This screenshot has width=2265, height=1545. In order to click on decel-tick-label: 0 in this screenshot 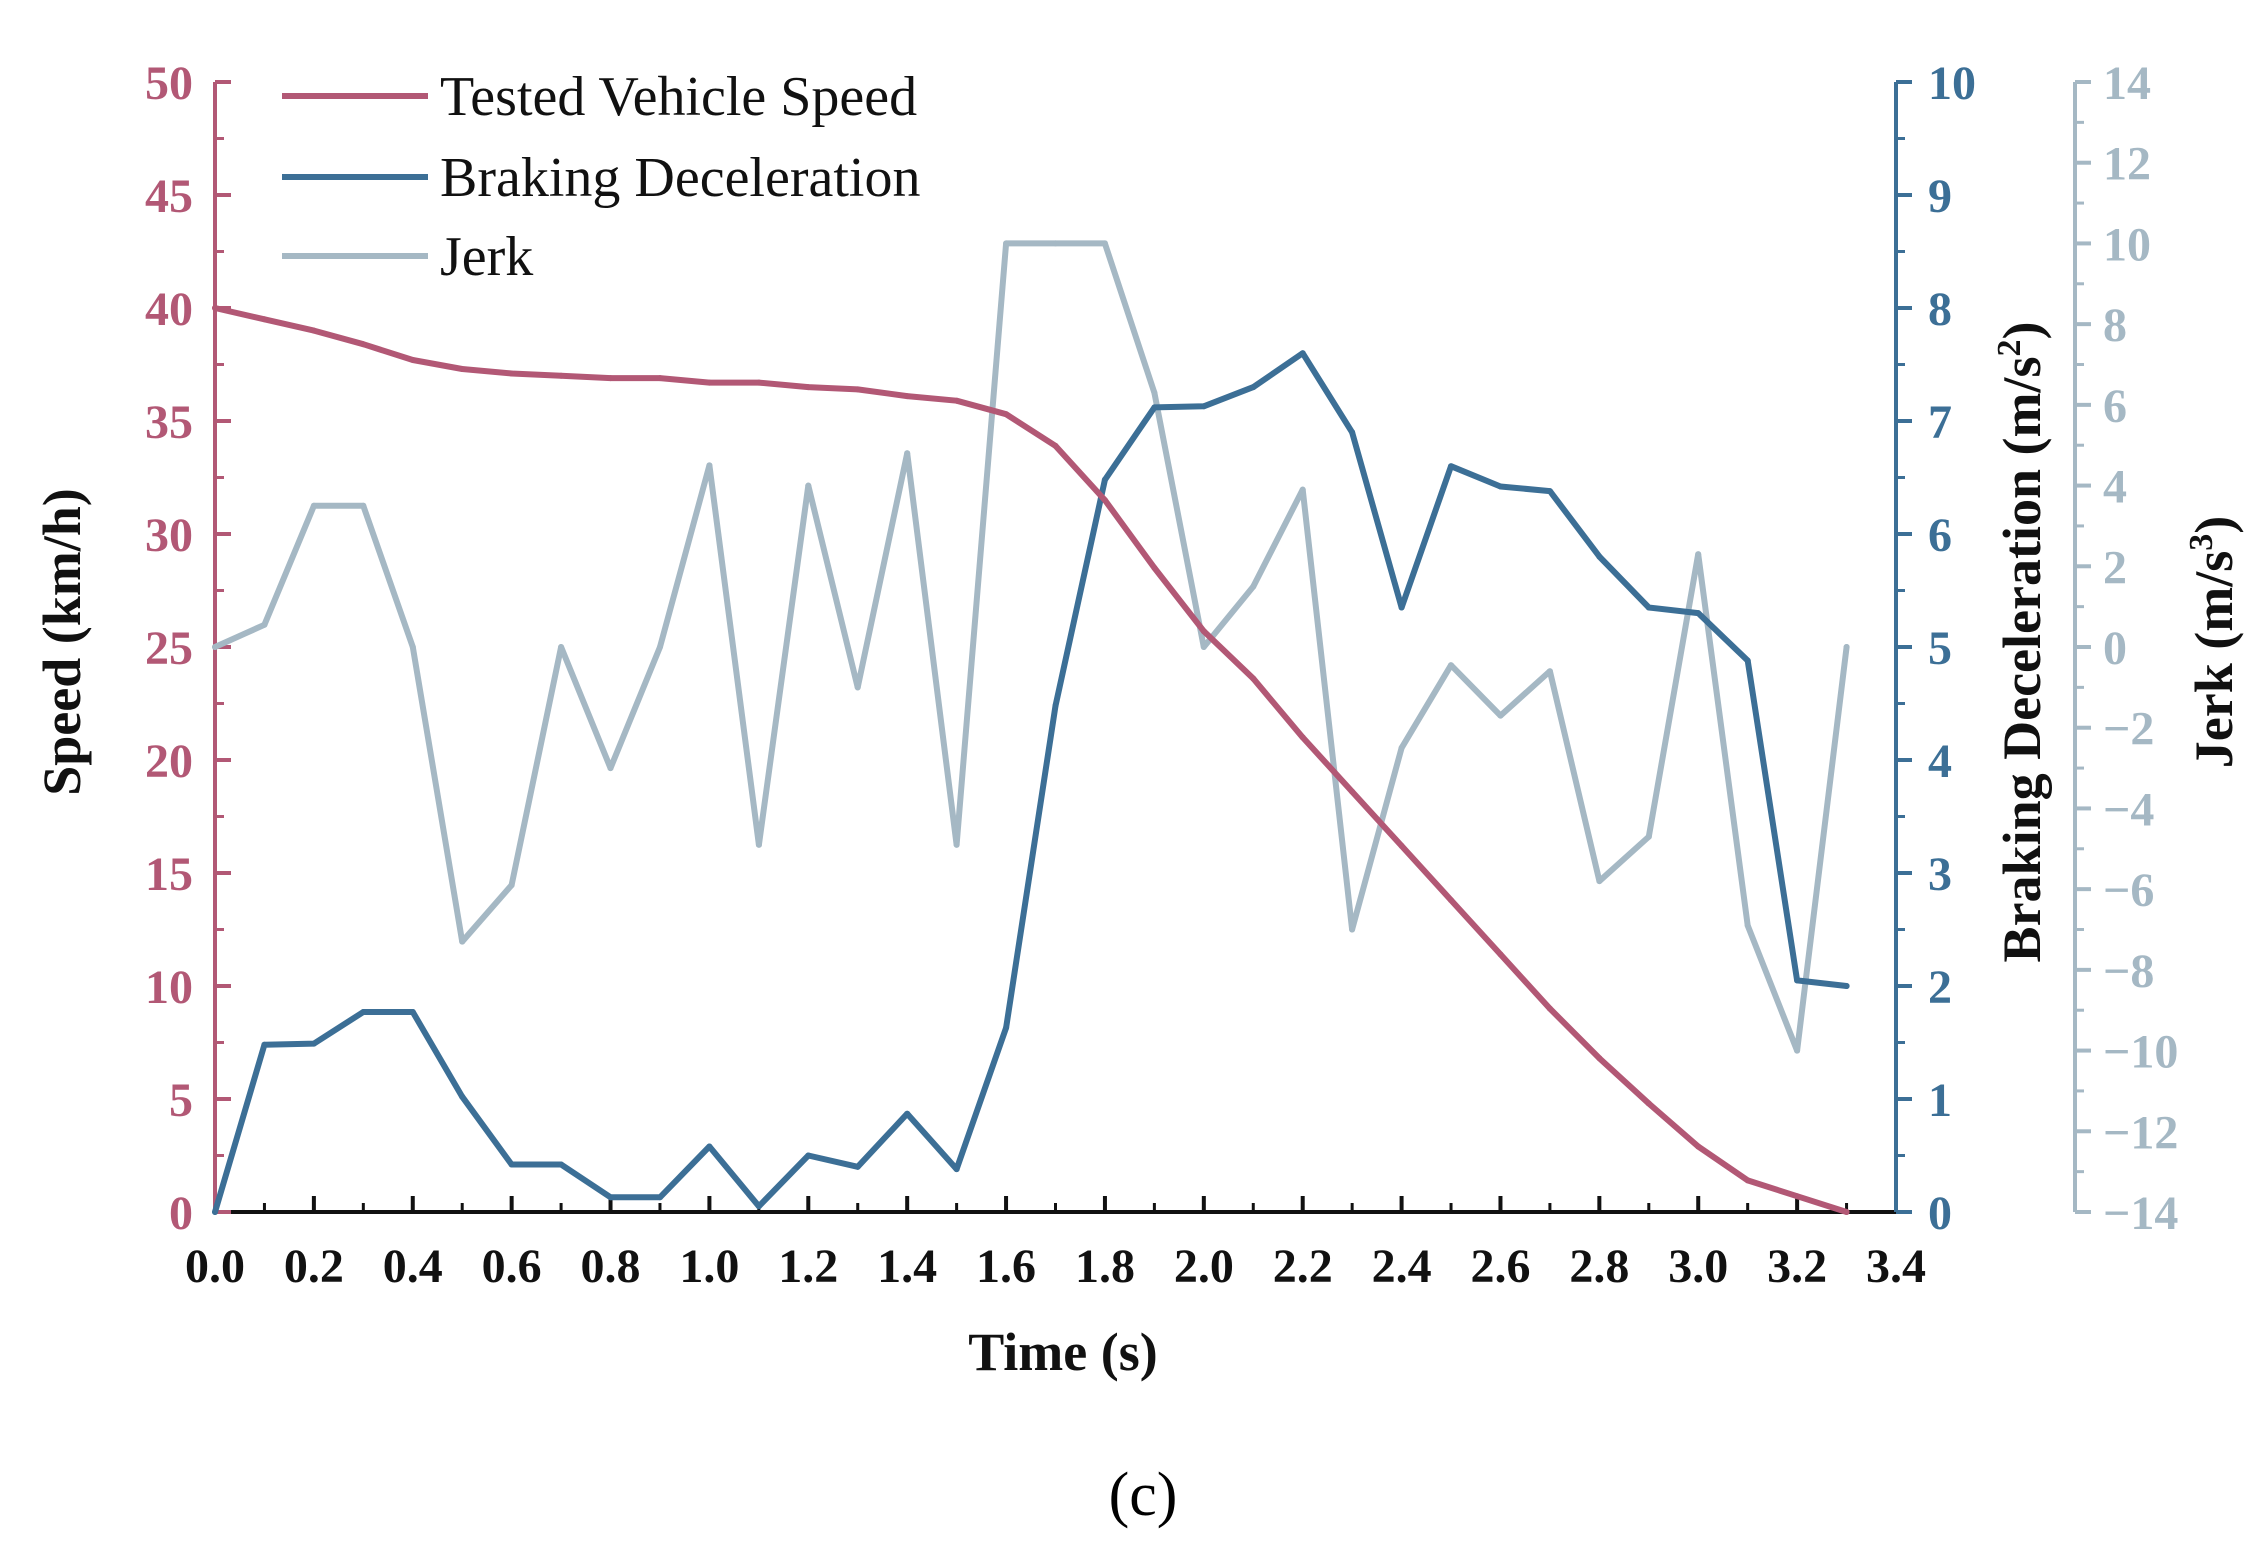, I will do `click(1940, 1213)`.